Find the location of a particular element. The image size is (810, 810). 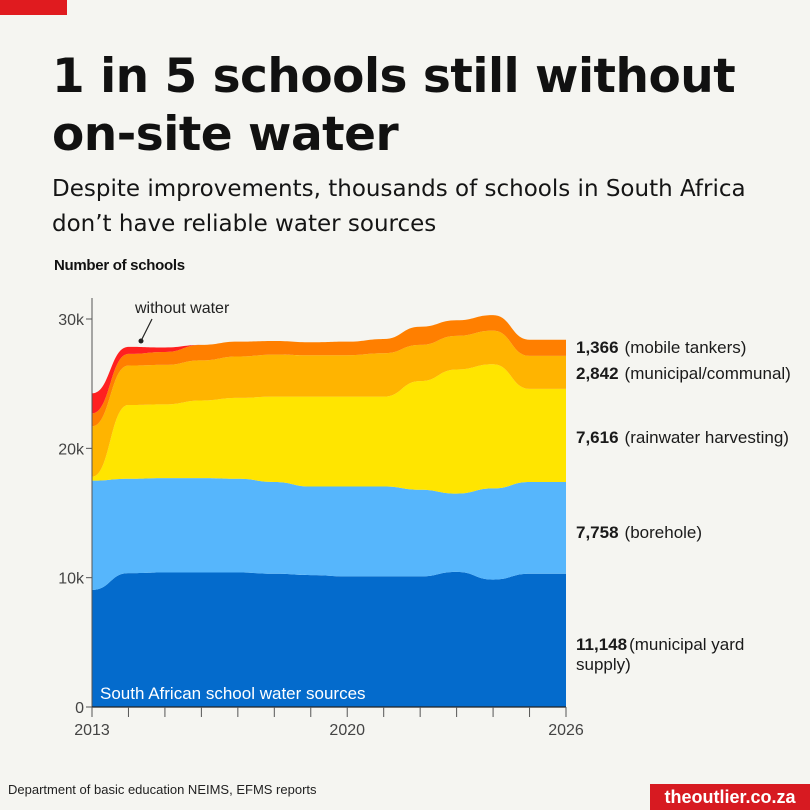

annotation-dot is located at coordinates (141, 341).